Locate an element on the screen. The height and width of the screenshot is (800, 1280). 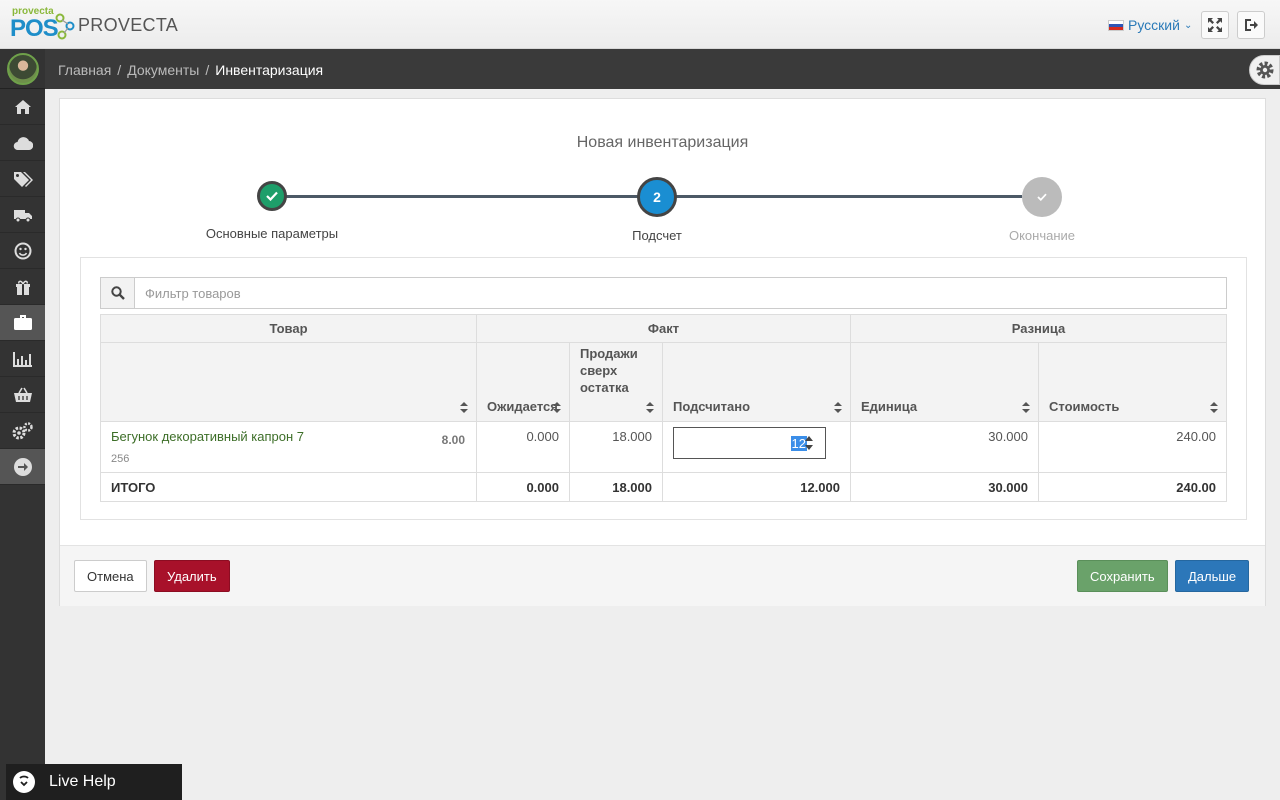
wizard-step-finish: Окончание is located at coordinates (1042, 210).